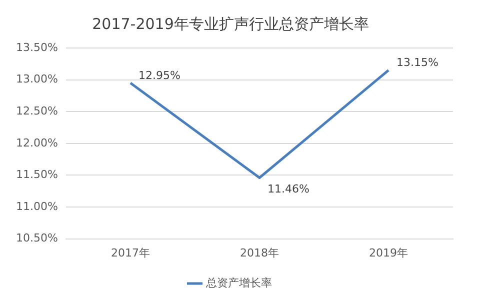  I want to click on y-tick-label: 11.50%, so click(37, 175).